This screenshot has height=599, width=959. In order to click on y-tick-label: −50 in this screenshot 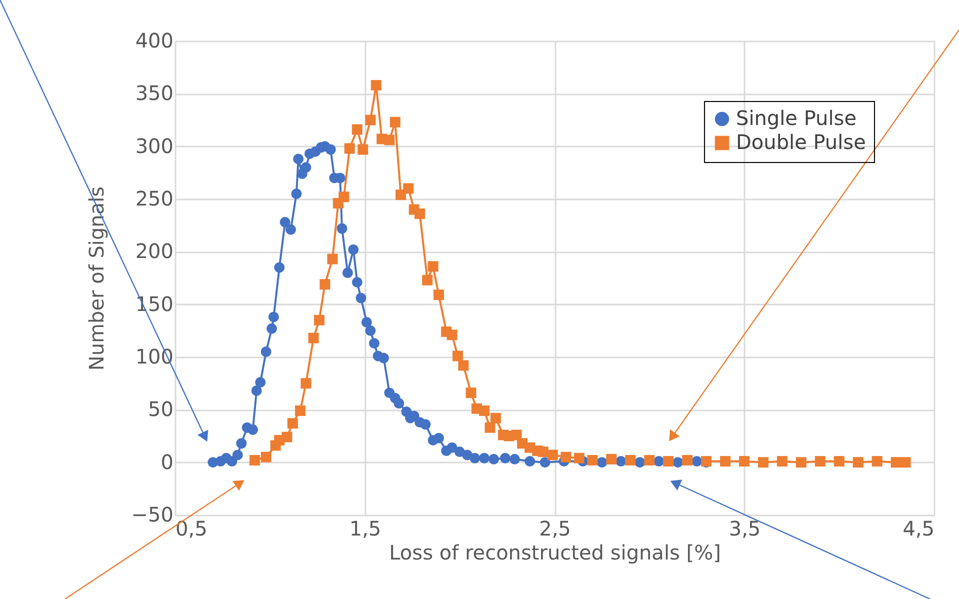, I will do `click(152, 514)`.